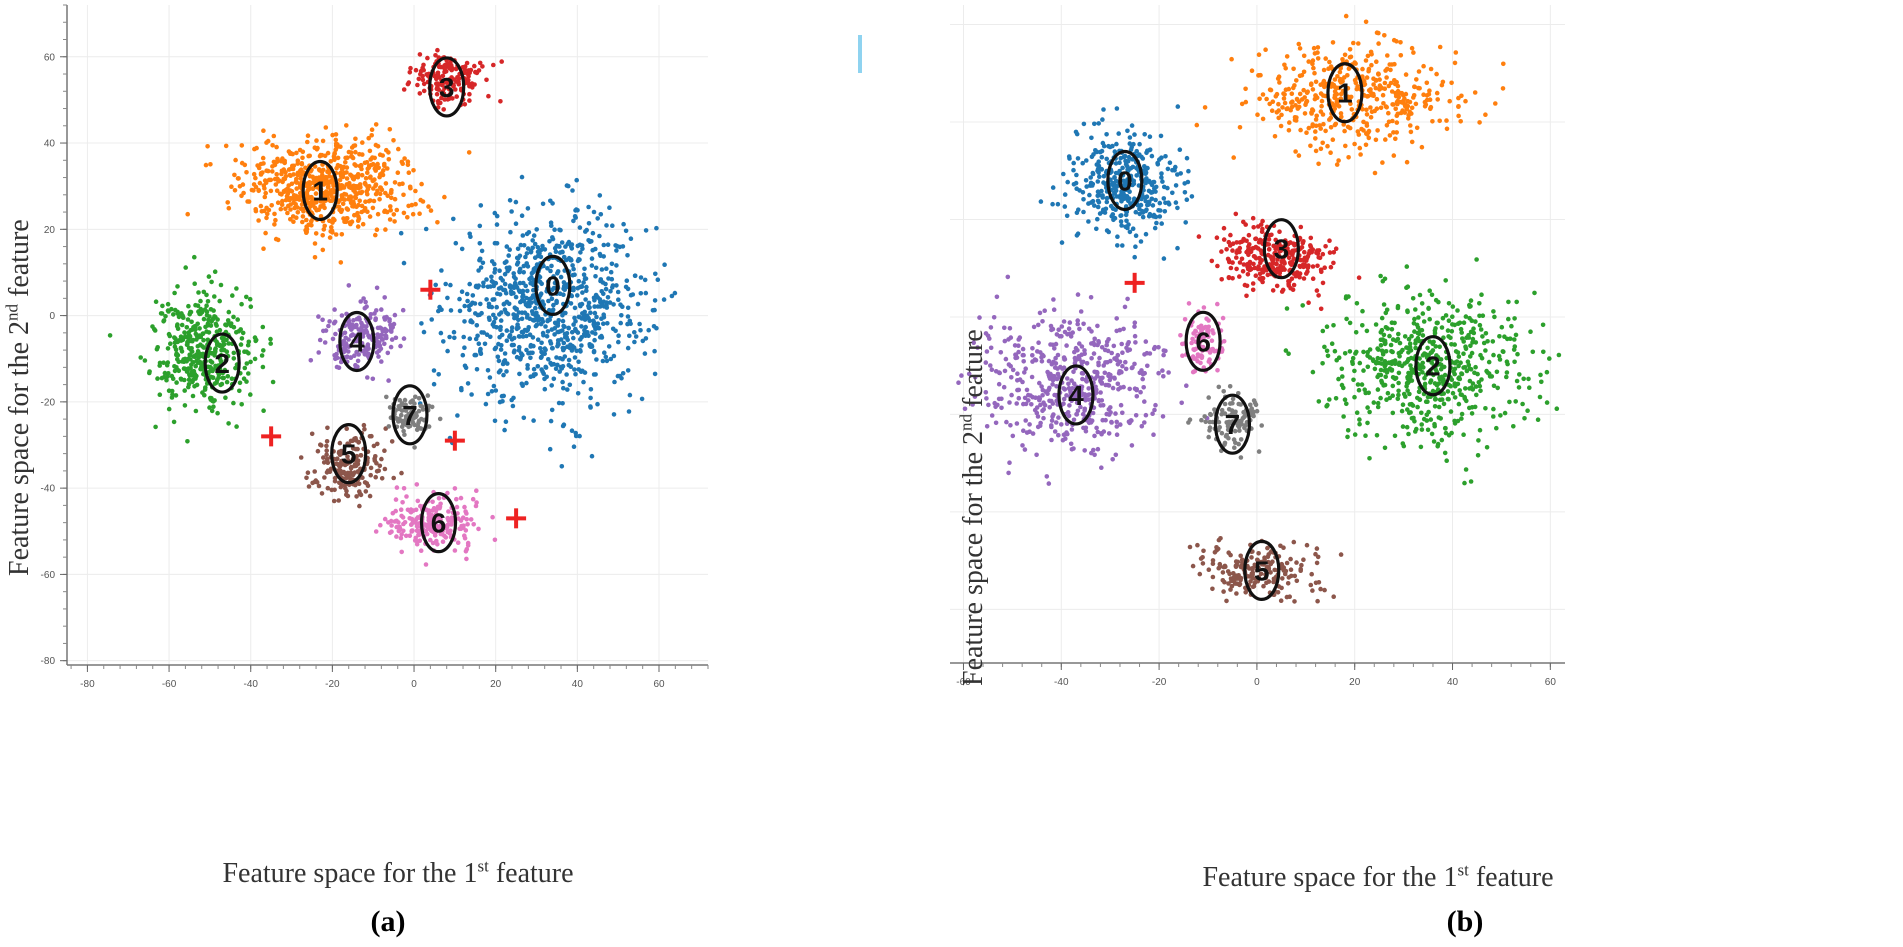  I want to click on x-tick-label: 40, so click(1453, 682).